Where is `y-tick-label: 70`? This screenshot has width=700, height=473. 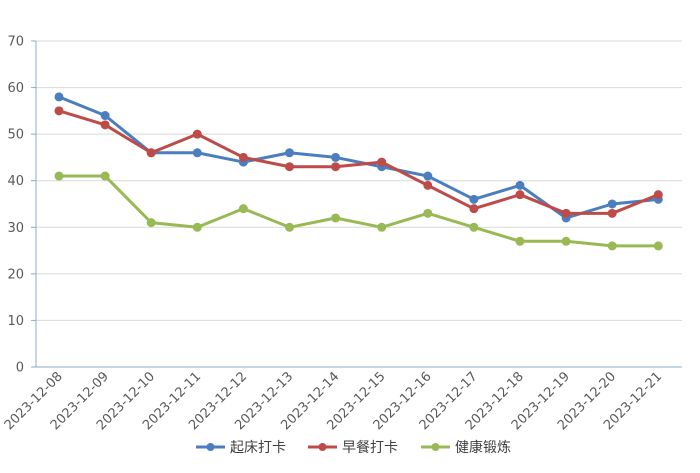
y-tick-label: 70 is located at coordinates (15, 42).